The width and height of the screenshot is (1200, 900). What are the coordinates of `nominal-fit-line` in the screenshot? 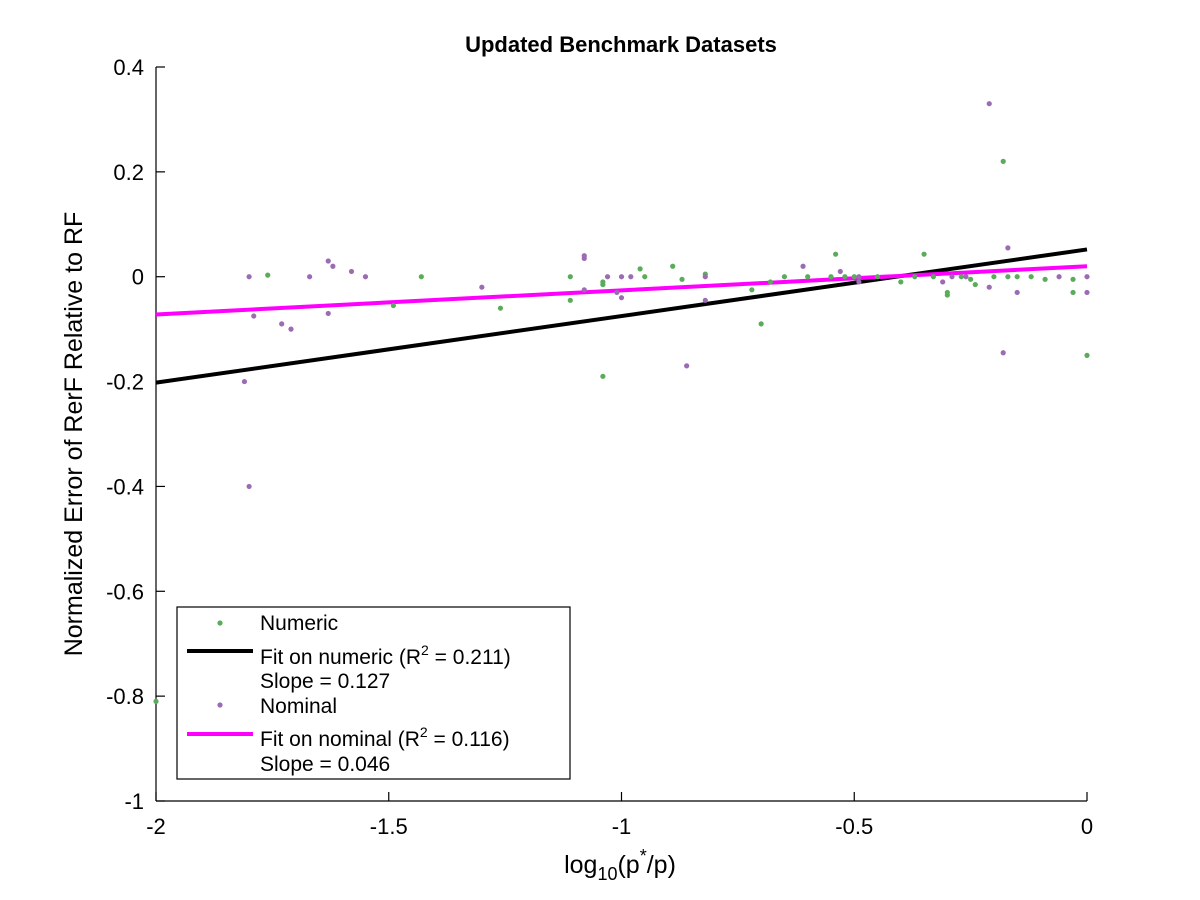 It's located at (621, 290).